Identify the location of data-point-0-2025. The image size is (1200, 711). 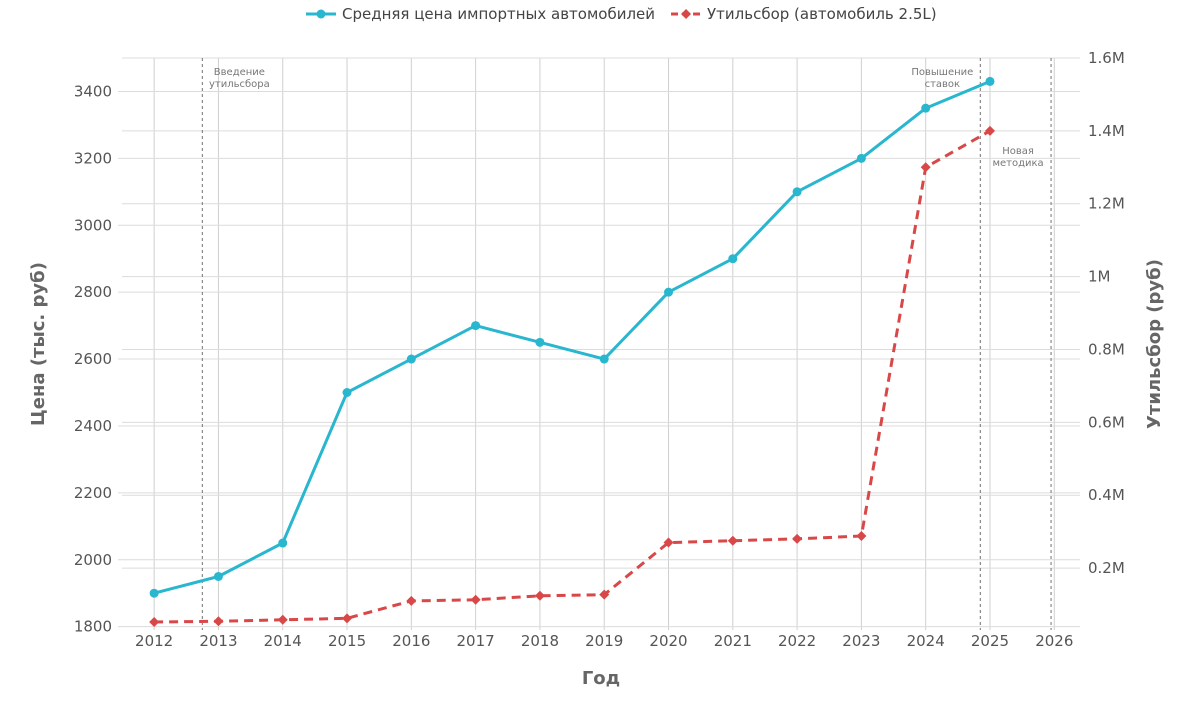
(990, 81).